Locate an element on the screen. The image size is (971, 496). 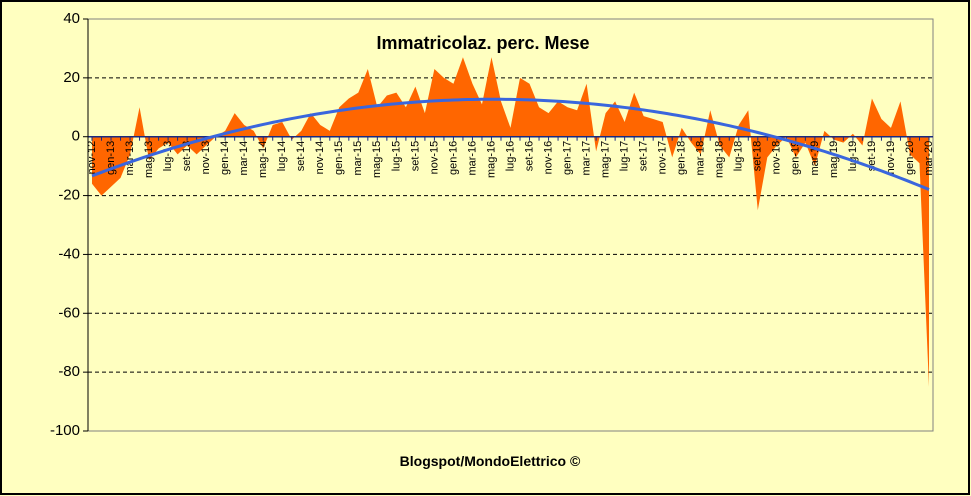
y-tick-label: -60 is located at coordinates (69, 312).